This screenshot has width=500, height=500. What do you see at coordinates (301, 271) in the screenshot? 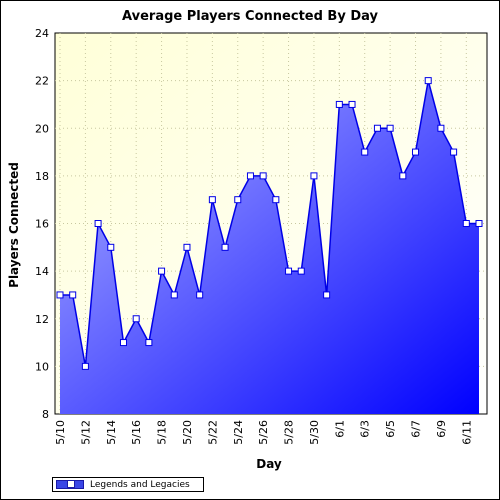
I see `data-point-5/29` at bounding box center [301, 271].